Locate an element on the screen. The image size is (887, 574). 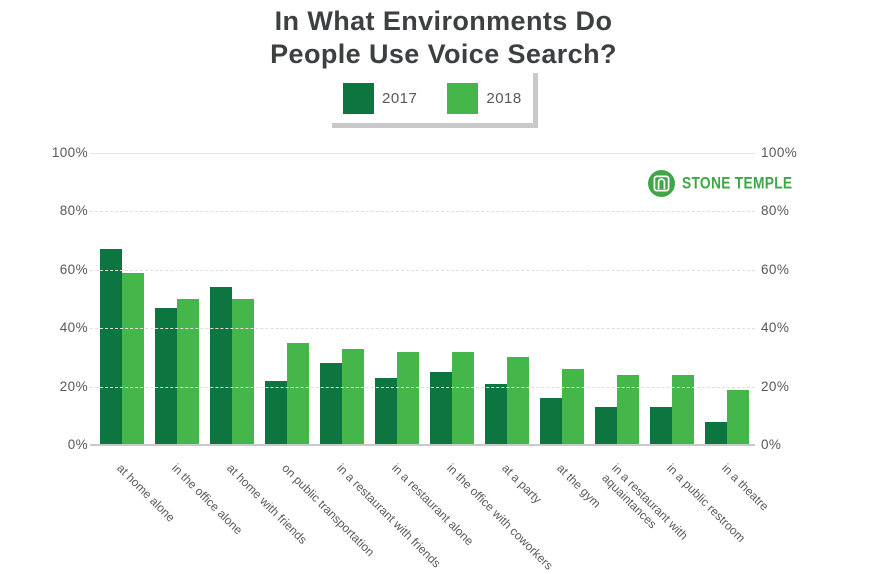
bar-2018-in-the-office-with-coworkers is located at coordinates (463, 398).